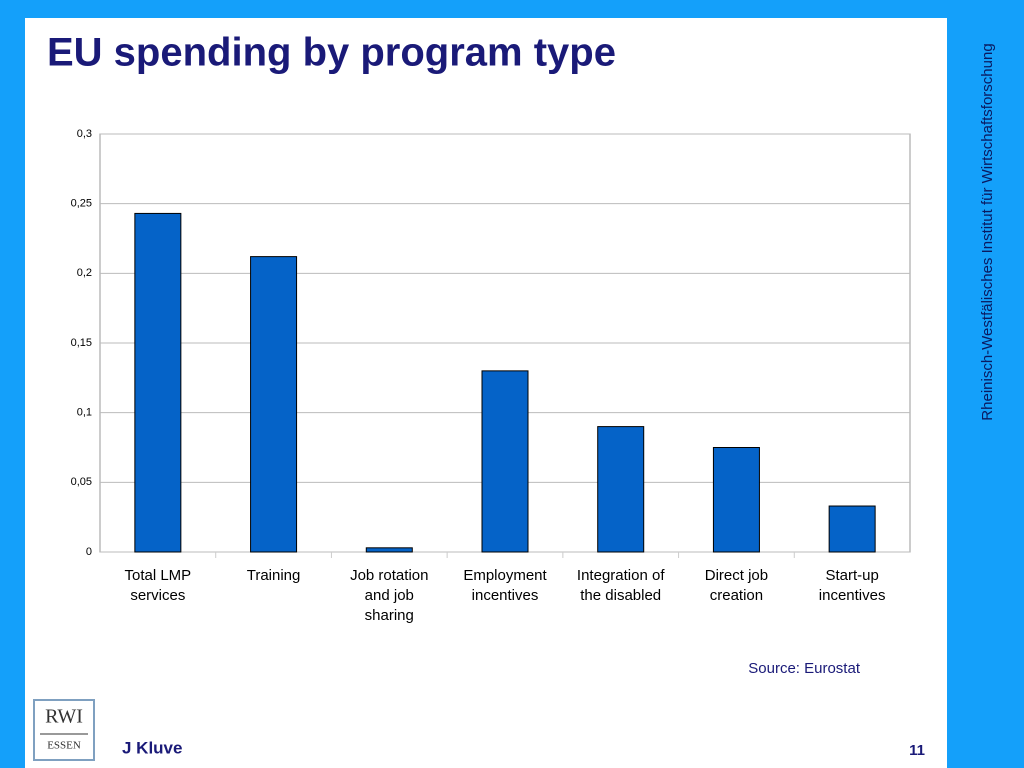  What do you see at coordinates (64, 730) in the screenshot?
I see `logo-box` at bounding box center [64, 730].